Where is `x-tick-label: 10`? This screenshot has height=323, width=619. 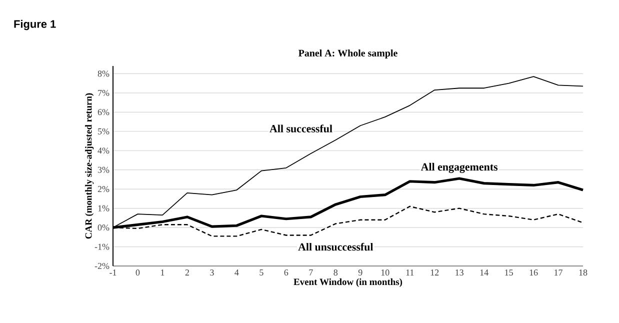
x-tick-label: 10 is located at coordinates (385, 273).